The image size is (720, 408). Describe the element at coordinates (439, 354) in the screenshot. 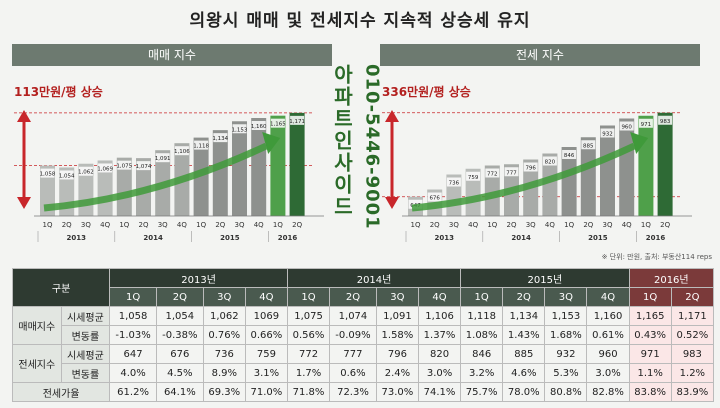

I see `table-cell: 820` at that location.